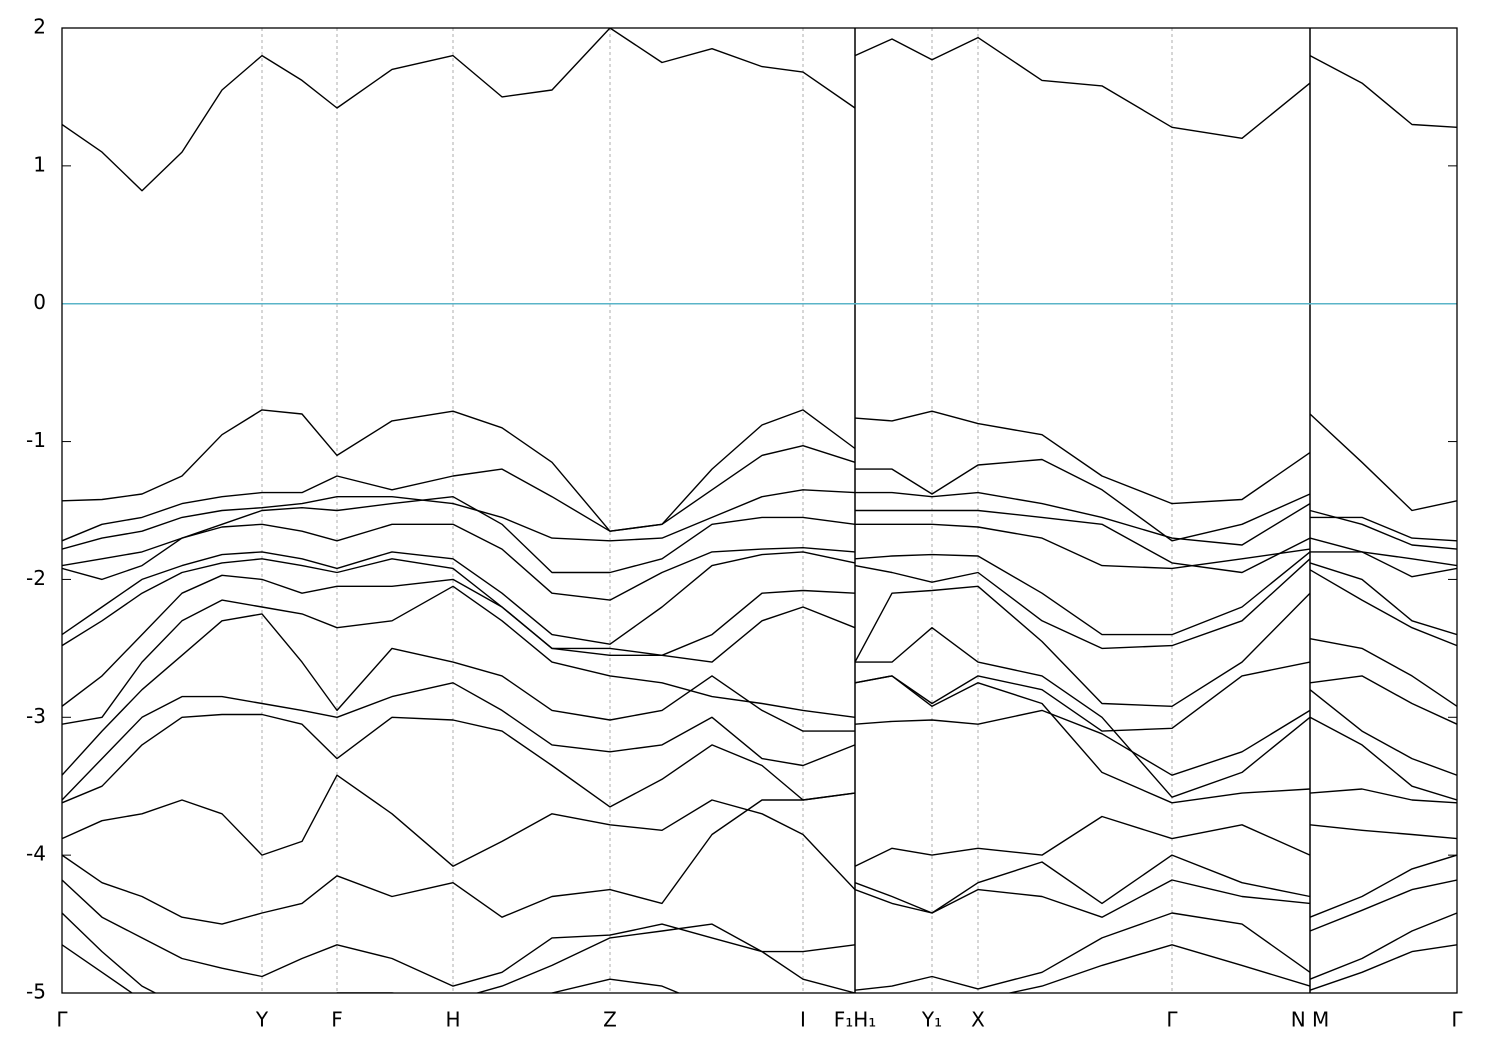 This screenshot has width=1500, height=1050. I want to click on x-tick-label: X, so click(978, 1020).